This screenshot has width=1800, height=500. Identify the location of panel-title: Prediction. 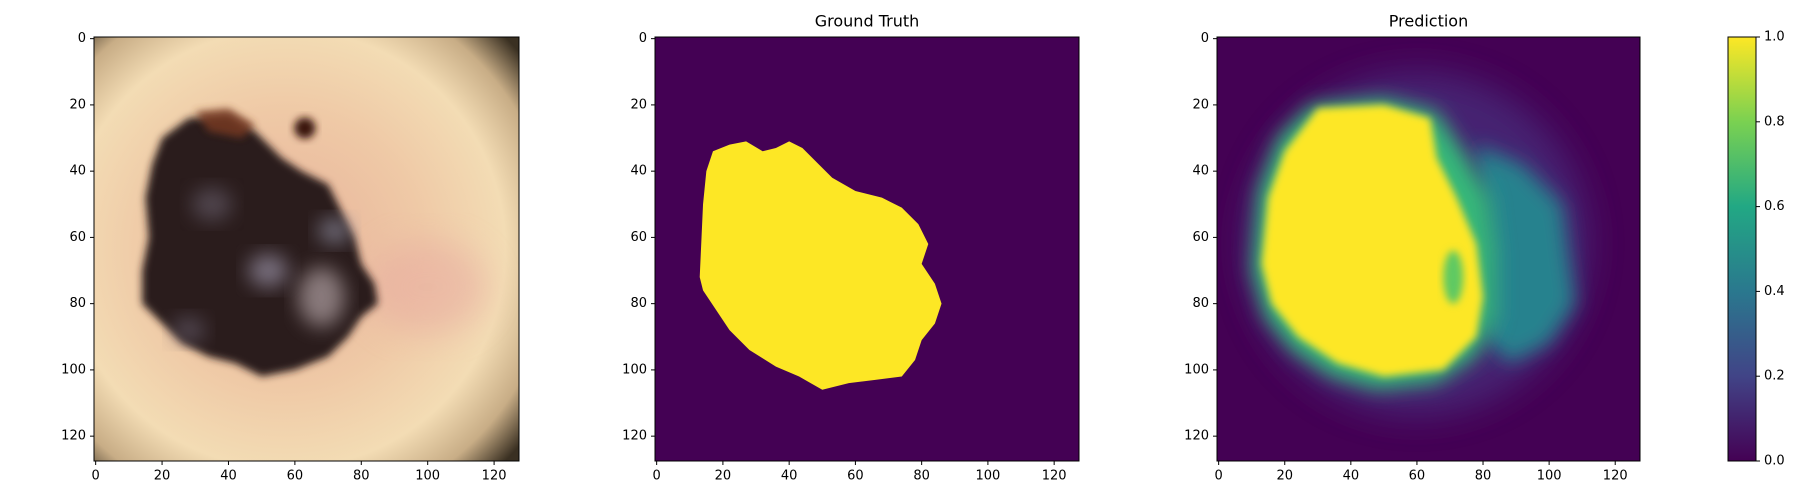
(1428, 21).